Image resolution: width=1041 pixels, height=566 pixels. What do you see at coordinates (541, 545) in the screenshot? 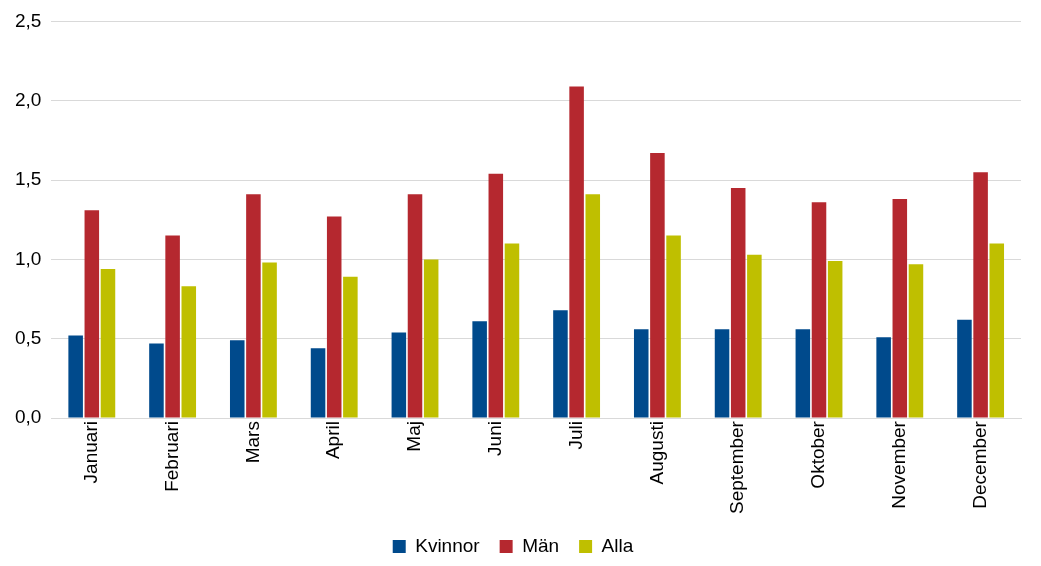
I see `legend-label: Män` at bounding box center [541, 545].